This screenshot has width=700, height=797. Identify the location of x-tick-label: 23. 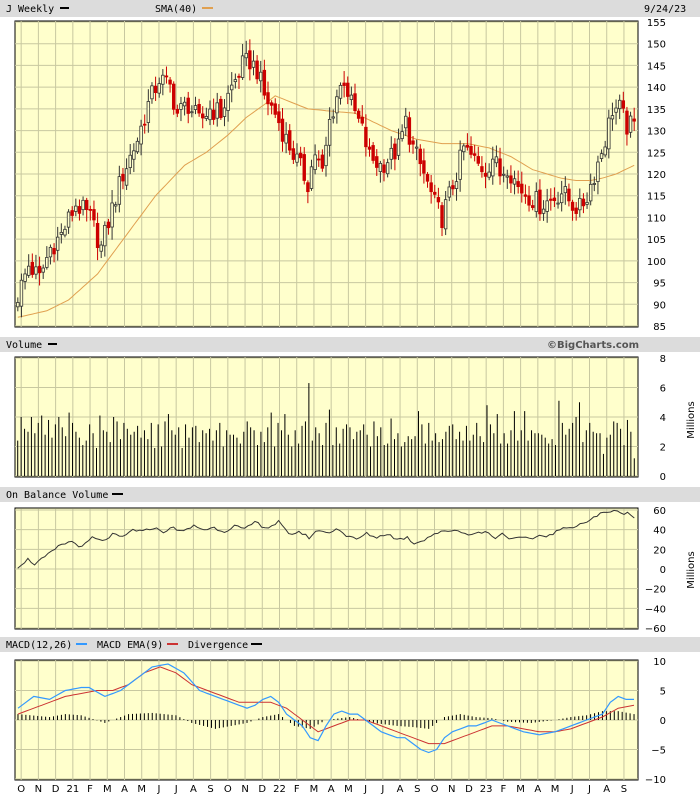
(486, 789).